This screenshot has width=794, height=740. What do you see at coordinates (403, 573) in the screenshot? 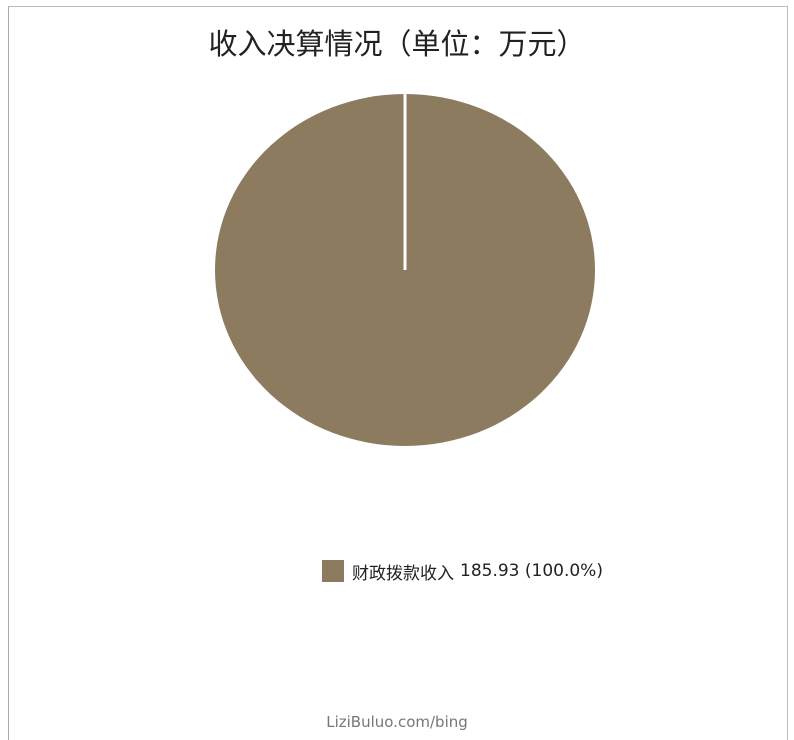
I see `legend-label: 财政拨款收入` at bounding box center [403, 573].